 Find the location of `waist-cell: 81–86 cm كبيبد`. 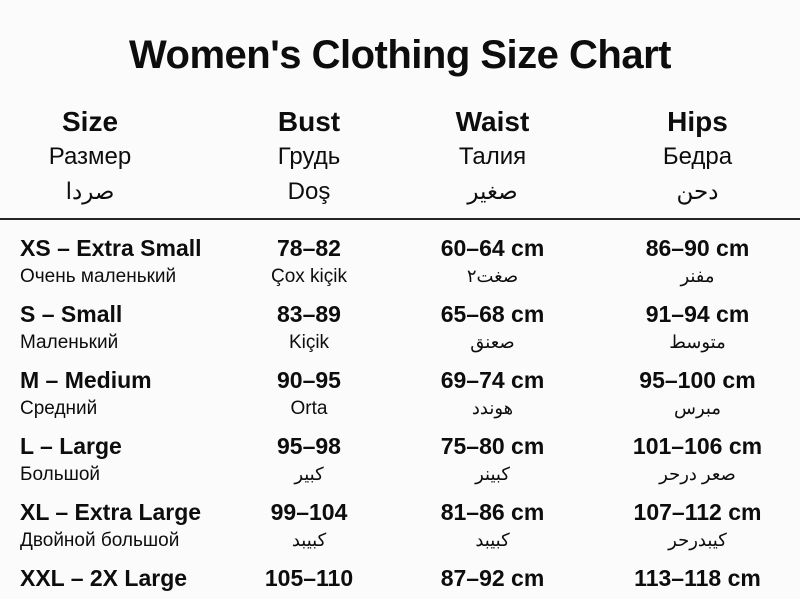

waist-cell: 81–86 cm كبيبد is located at coordinates (492, 525).